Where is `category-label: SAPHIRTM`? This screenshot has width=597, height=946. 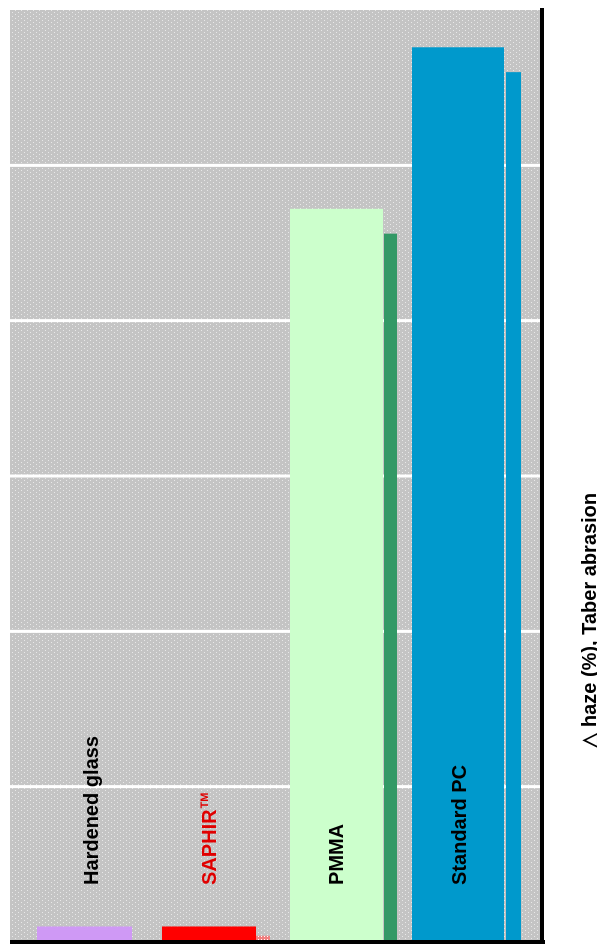 category-label: SAPHIRTM is located at coordinates (210, 839).